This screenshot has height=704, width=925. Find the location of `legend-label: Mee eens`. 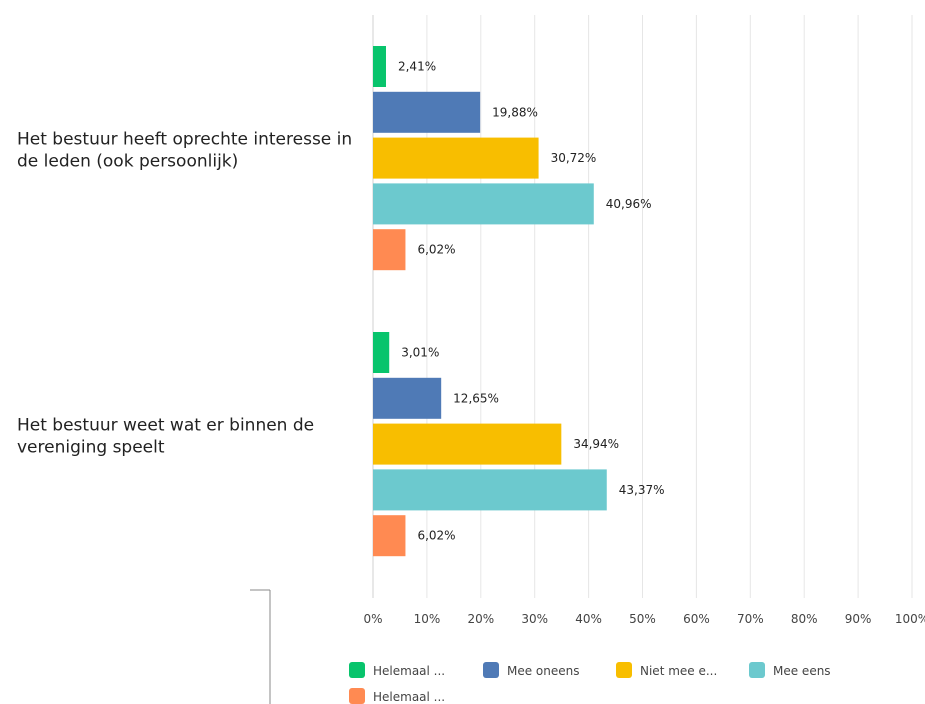

legend-label: Mee eens is located at coordinates (802, 671).